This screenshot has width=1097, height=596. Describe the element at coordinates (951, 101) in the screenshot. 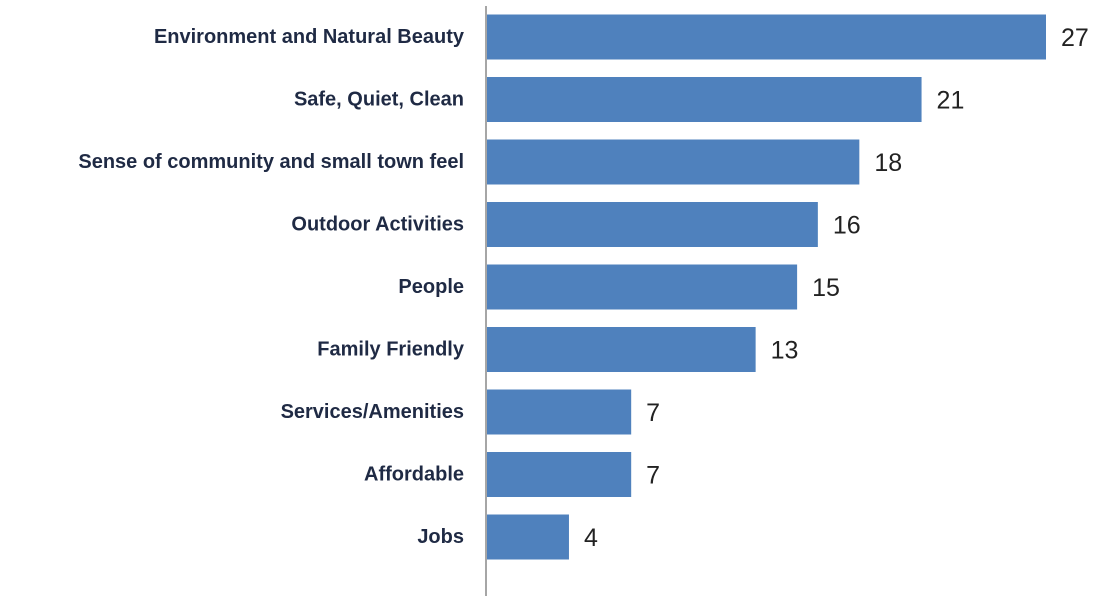

I see `data-label: 21` at that location.